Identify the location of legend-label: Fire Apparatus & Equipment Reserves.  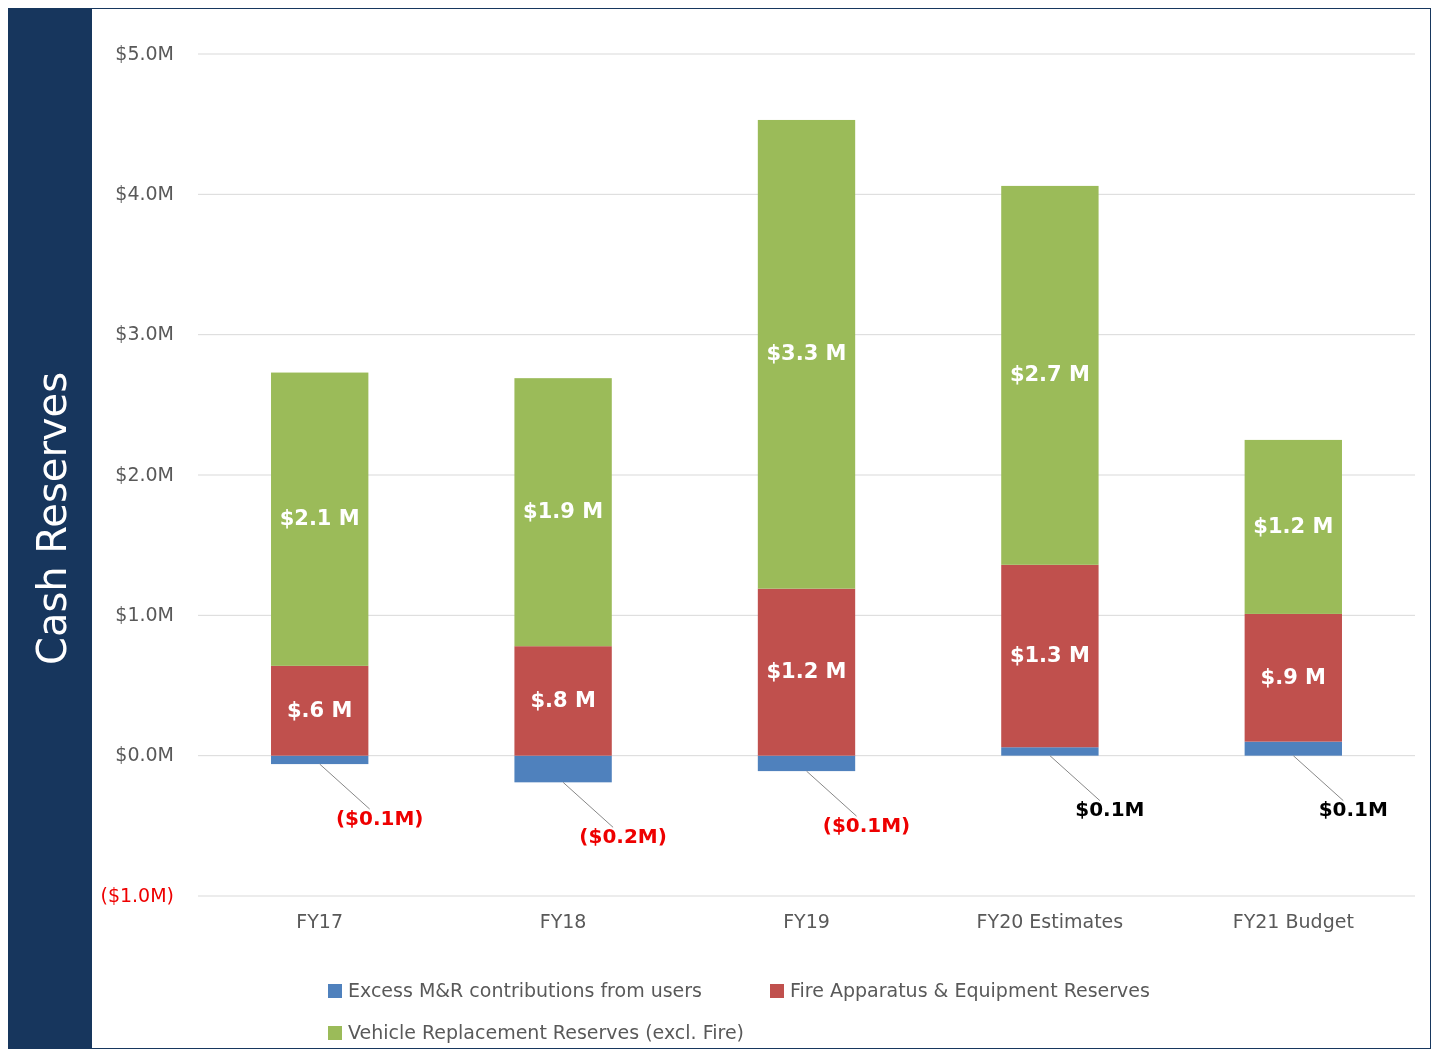
(970, 989).